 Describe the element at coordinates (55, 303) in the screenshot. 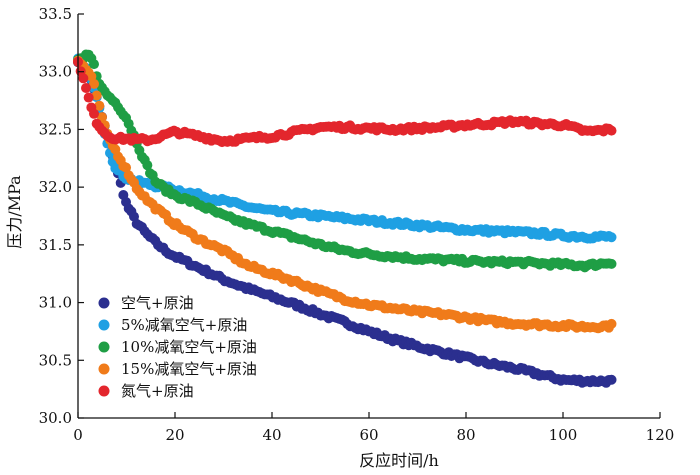

I see `y-tick-label: 31.0` at that location.